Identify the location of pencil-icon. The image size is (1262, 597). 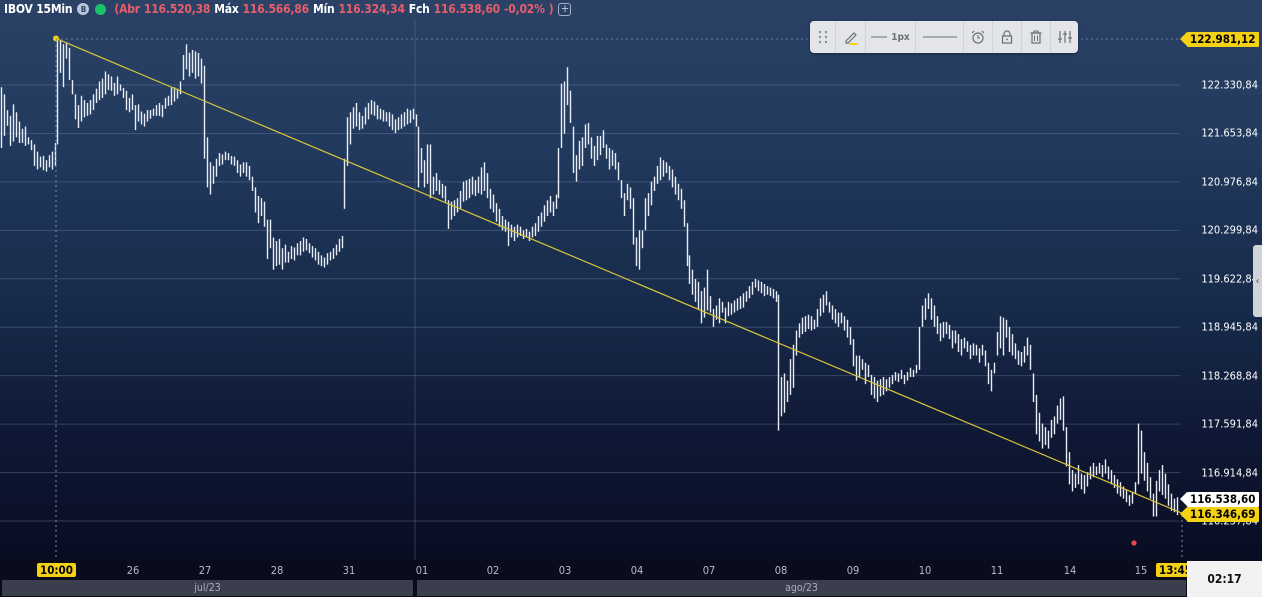
(851, 38).